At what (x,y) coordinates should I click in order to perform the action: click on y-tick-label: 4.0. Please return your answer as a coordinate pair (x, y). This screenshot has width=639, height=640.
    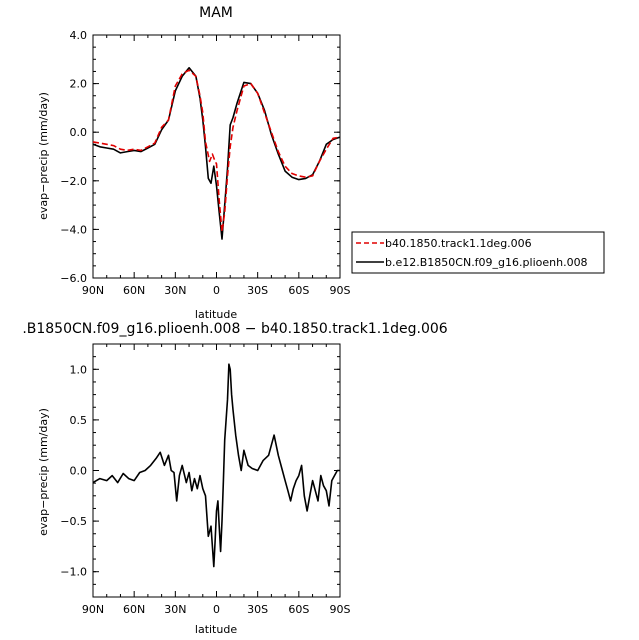
    Looking at the image, I should click on (79, 35).